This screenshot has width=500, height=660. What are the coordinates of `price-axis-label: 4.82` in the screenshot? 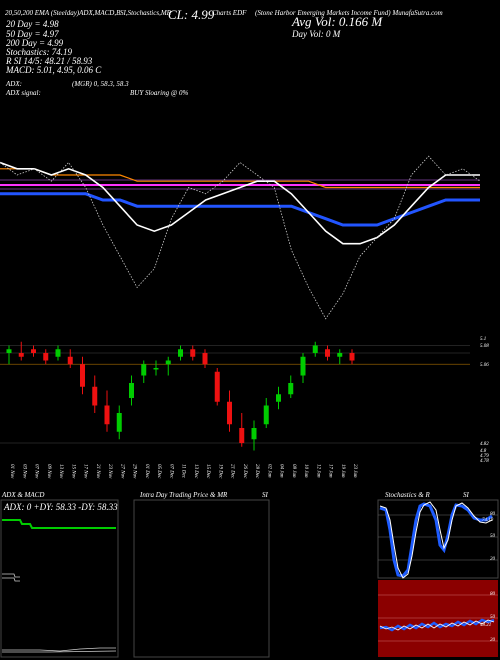 It's located at (484, 444).